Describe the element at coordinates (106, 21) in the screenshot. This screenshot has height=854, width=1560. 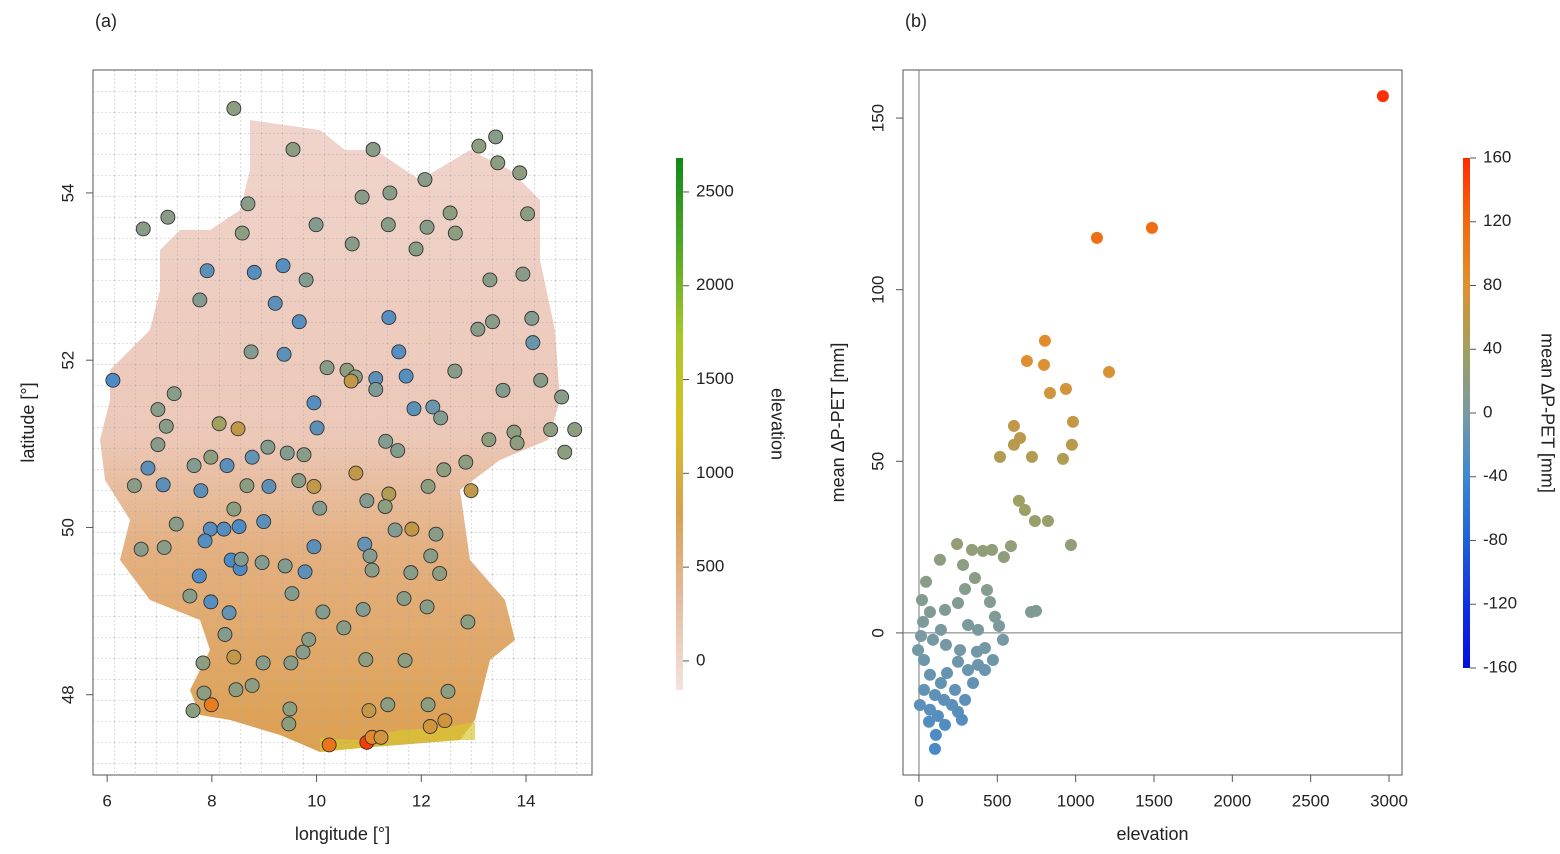
I see `panel-label: (a)` at that location.